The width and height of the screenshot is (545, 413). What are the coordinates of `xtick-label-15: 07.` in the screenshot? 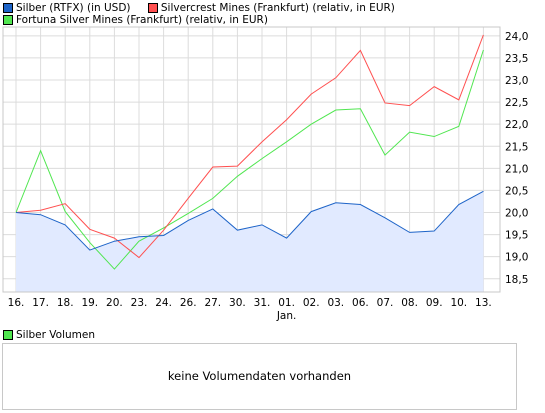 It's located at (385, 303).